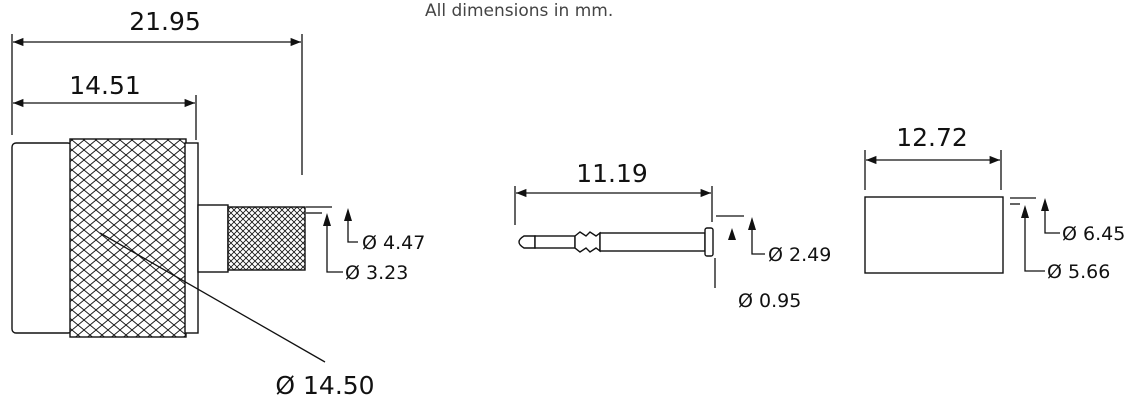 This screenshot has height=405, width=1145. Describe the element at coordinates (1093, 234) in the screenshot. I see `diameter-label: Ø 6.45` at that location.